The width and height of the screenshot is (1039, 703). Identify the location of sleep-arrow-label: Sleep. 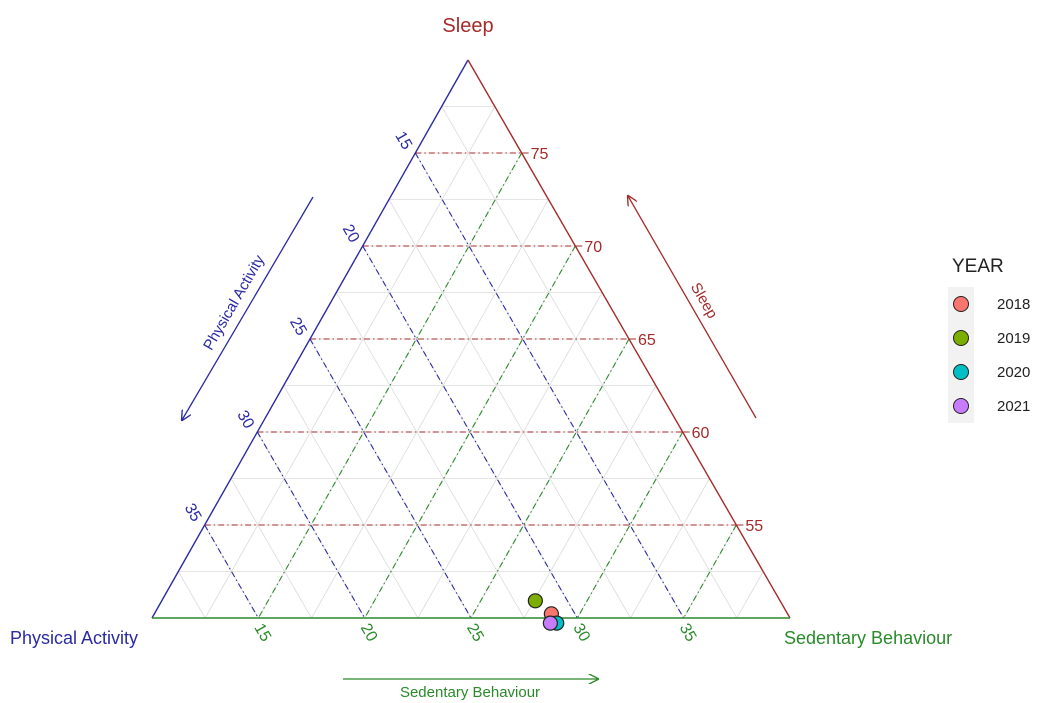
(704, 301).